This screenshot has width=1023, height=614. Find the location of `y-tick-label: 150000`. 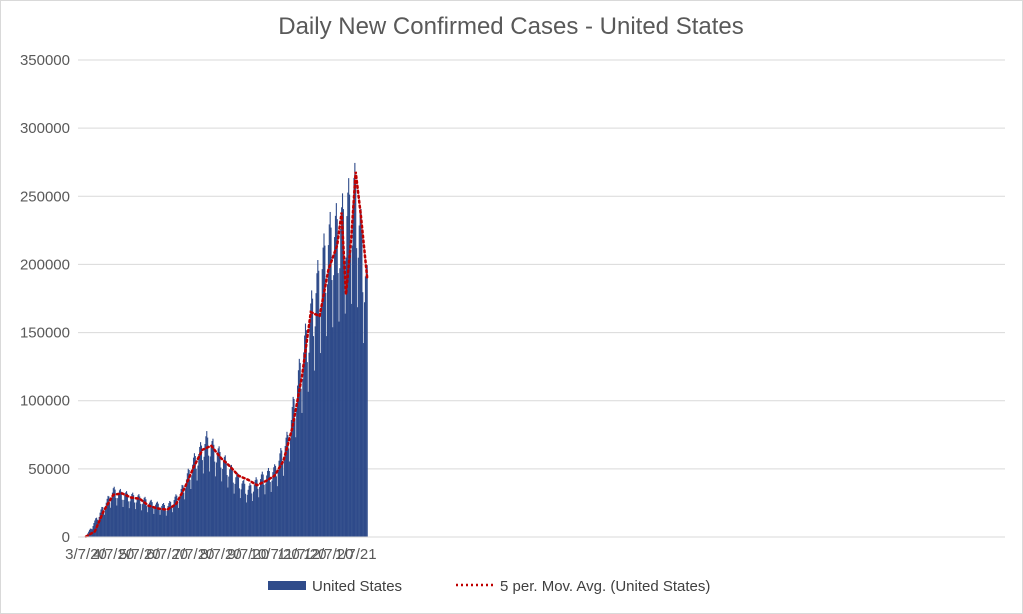

y-tick-label: 150000 is located at coordinates (45, 333).